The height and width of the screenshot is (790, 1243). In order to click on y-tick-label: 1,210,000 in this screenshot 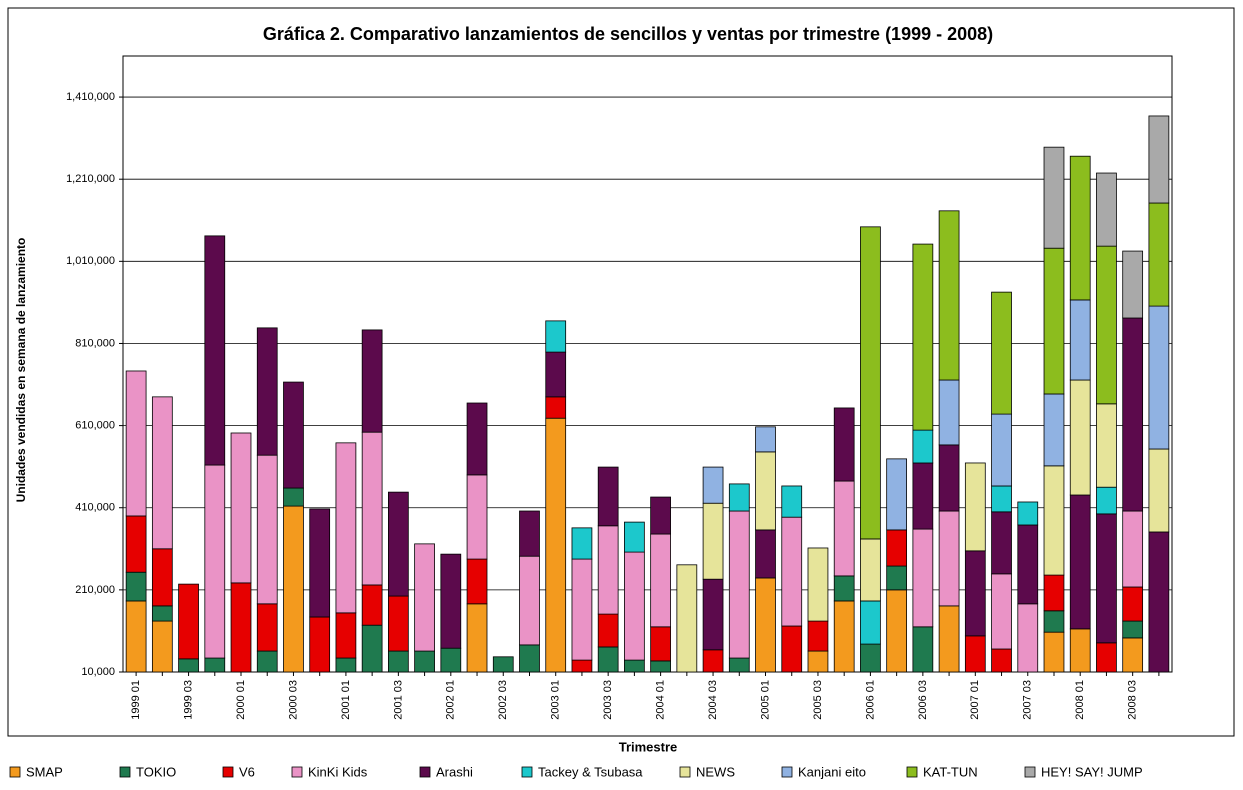, I will do `click(90, 179)`.